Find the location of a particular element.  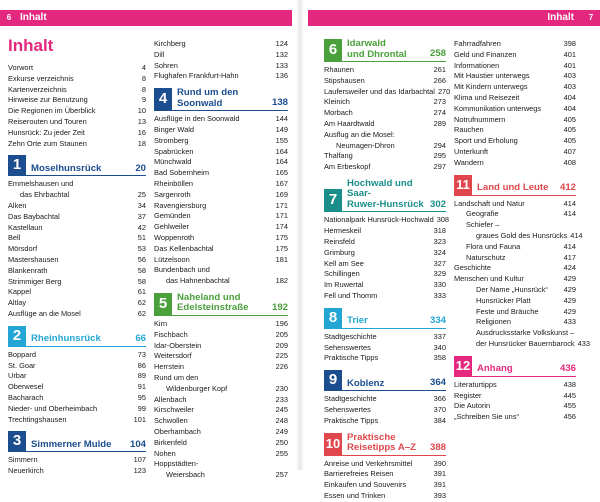

toc-entry: Schiefer – is located at coordinates (515, 225).